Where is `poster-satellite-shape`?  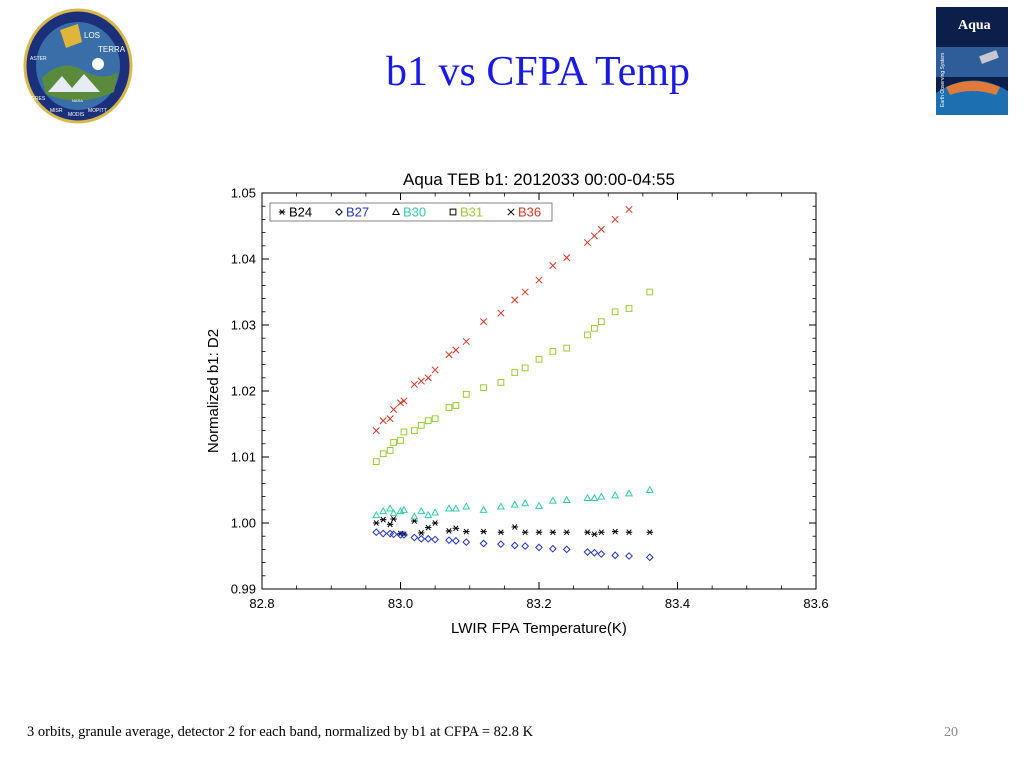 poster-satellite-shape is located at coordinates (989, 57).